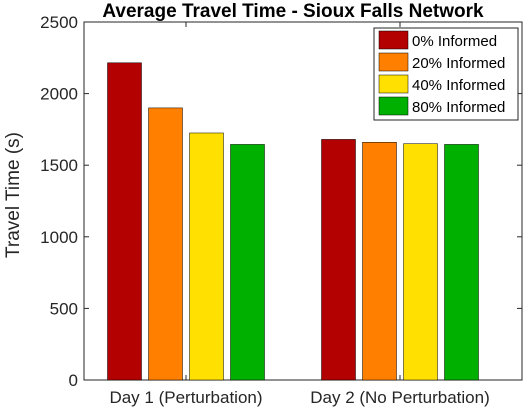 The width and height of the screenshot is (526, 410). What do you see at coordinates (400, 397) in the screenshot?
I see `x-tick-label: Day 2 (No Perturbation)` at bounding box center [400, 397].